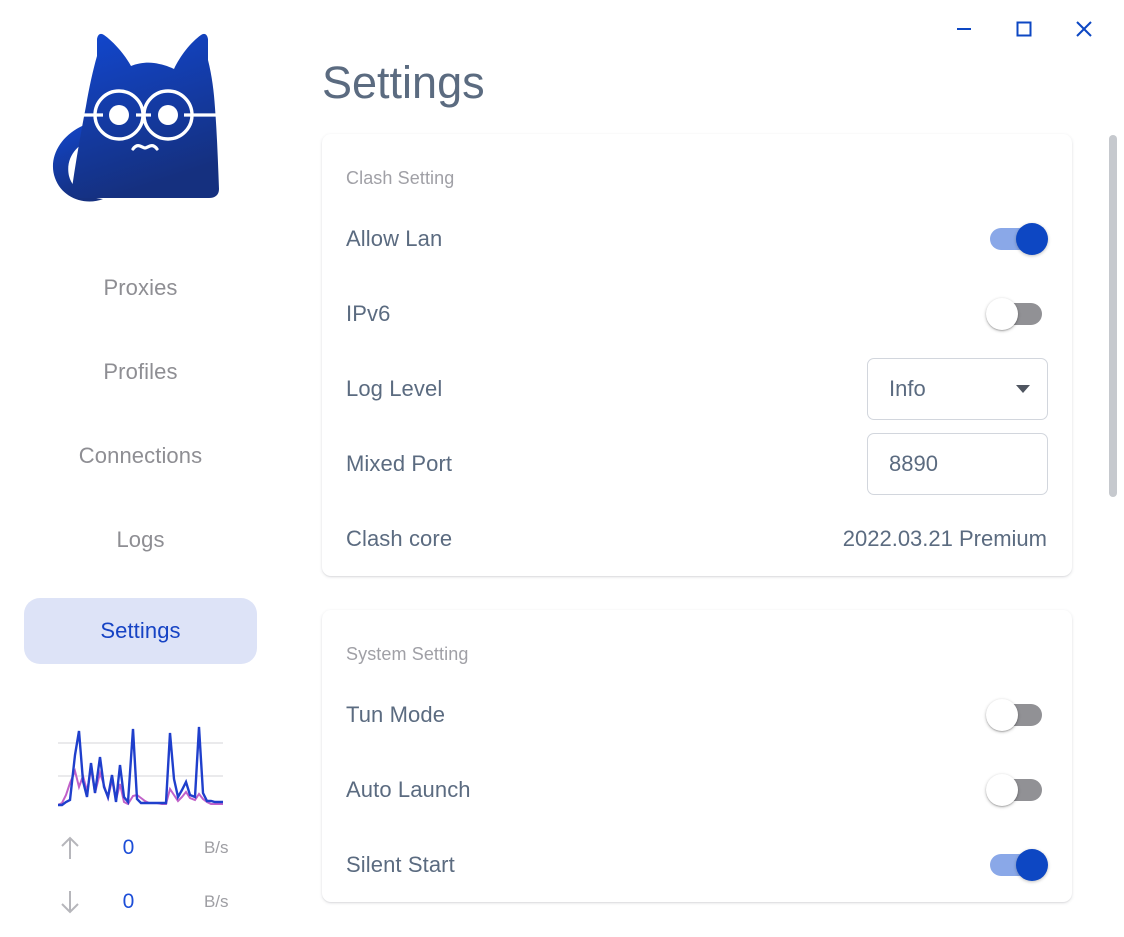 This screenshot has width=1124, height=937. I want to click on traffic-upload-unit: B/s, so click(216, 847).